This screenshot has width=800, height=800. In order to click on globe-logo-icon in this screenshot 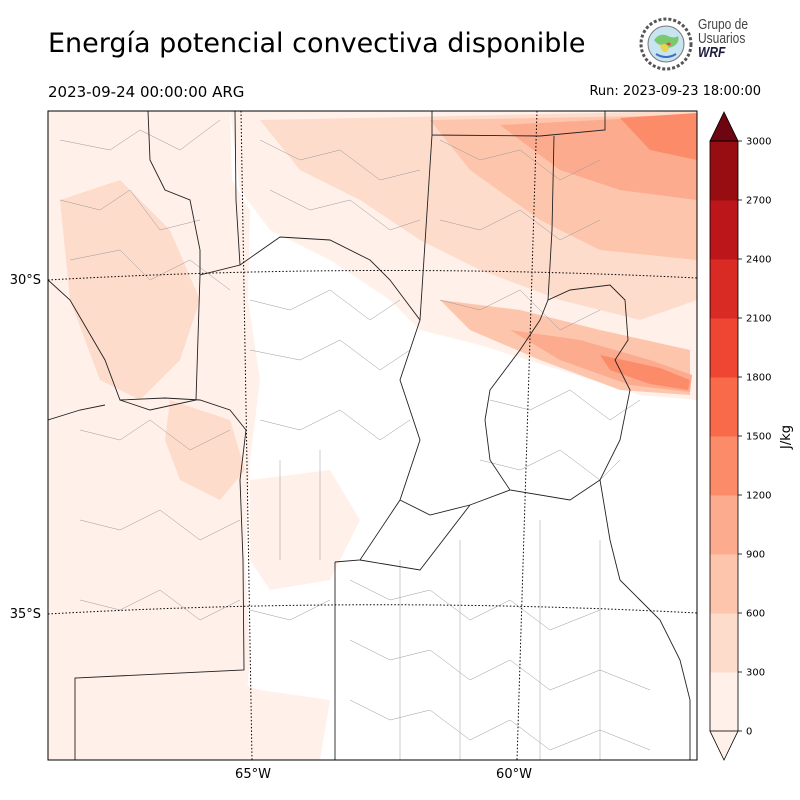, I will do `click(666, 44)`.